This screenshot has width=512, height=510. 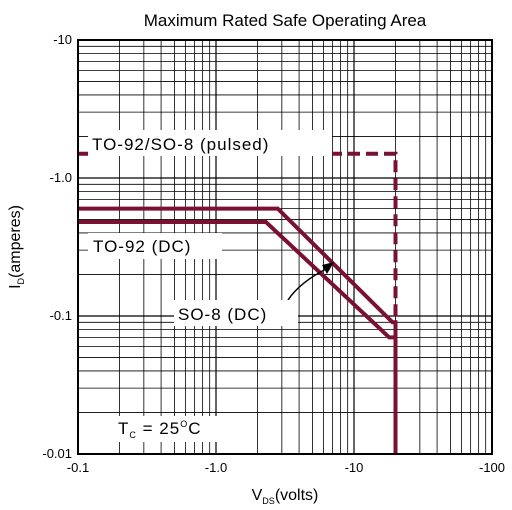 What do you see at coordinates (62, 39) in the screenshot?
I see `y-tick-label: -10` at bounding box center [62, 39].